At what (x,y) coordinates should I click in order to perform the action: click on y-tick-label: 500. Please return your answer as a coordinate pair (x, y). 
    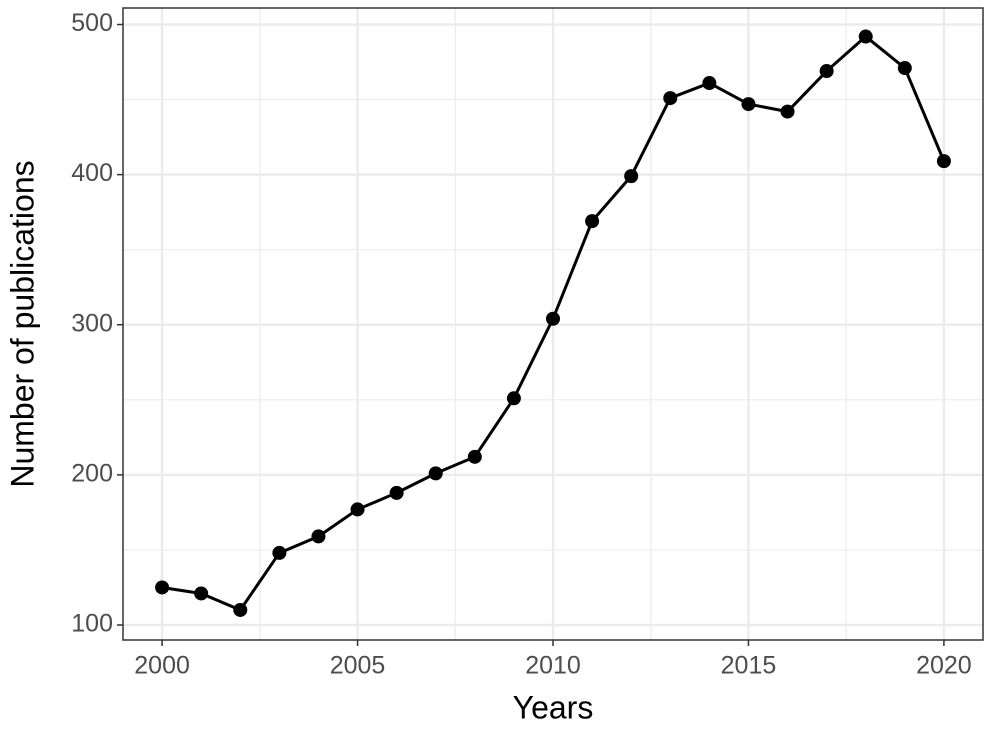
    Looking at the image, I should click on (92, 23).